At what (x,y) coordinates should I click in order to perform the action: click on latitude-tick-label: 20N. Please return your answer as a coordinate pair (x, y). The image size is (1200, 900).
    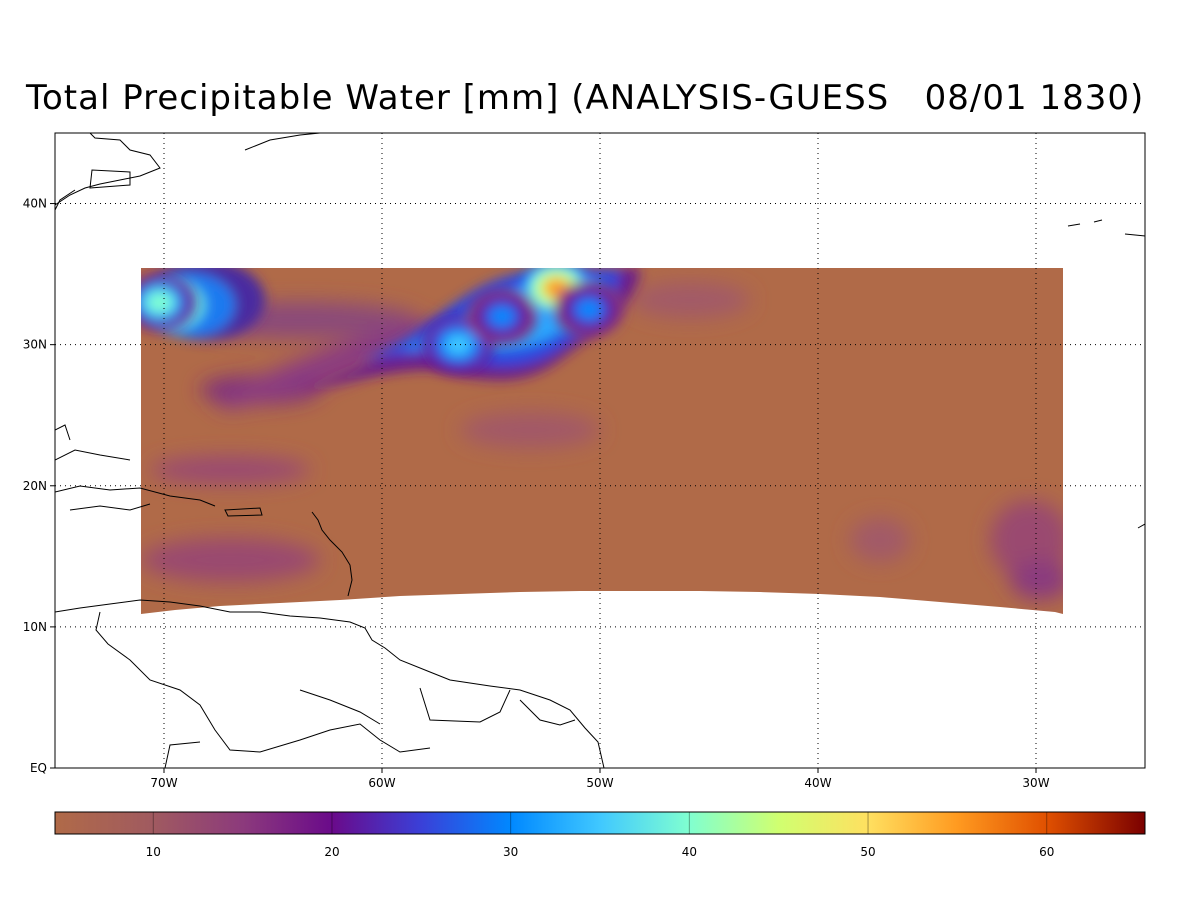
    Looking at the image, I should click on (35, 486).